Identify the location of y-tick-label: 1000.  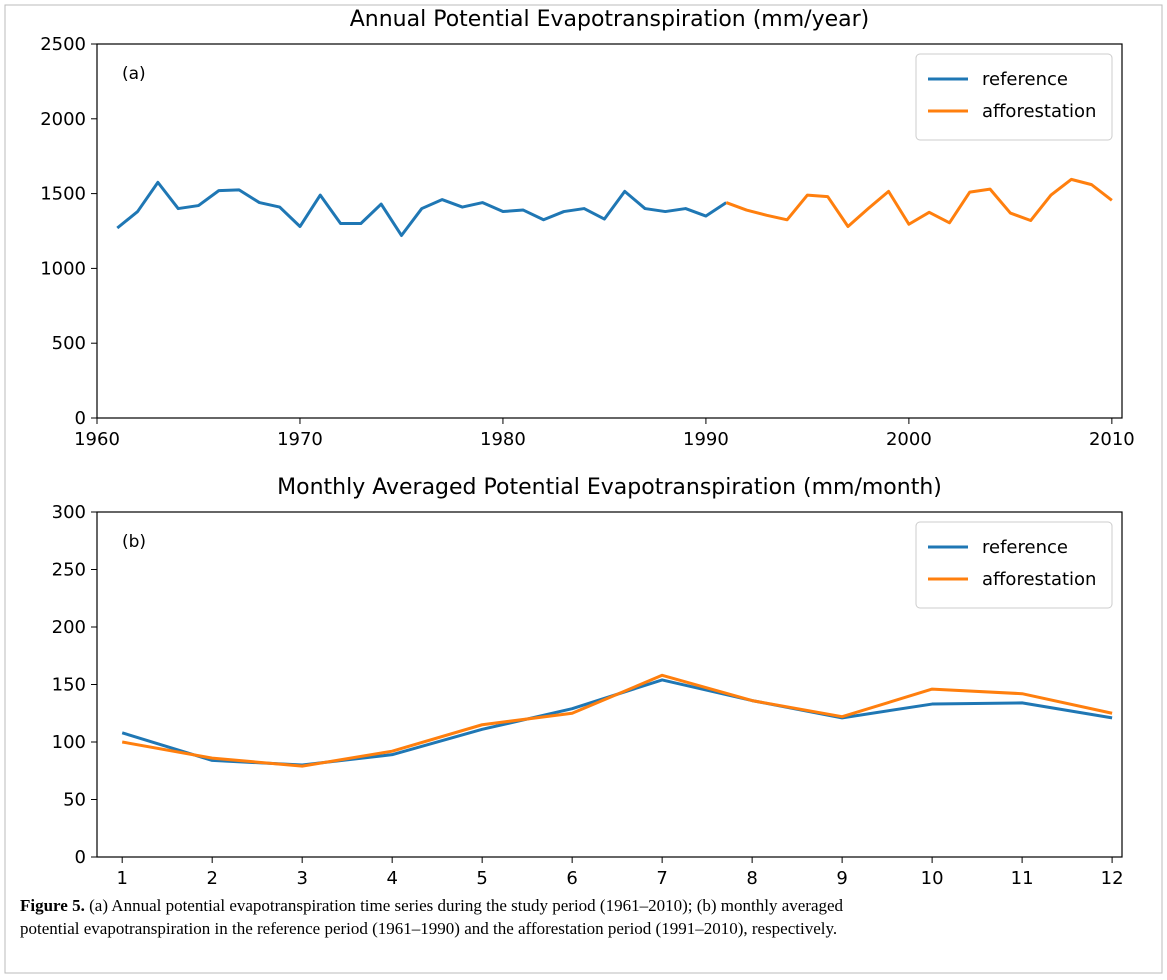
(63, 268).